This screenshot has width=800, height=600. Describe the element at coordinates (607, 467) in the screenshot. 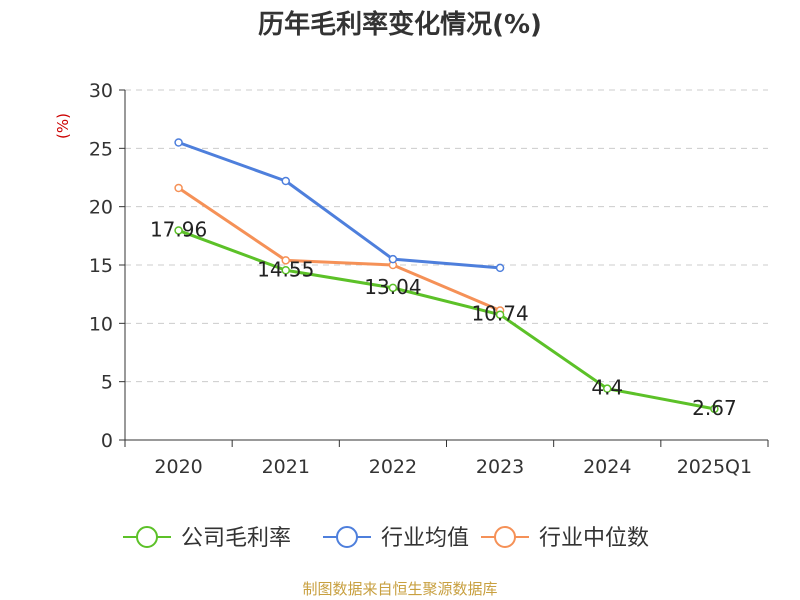

I see `x-tick-label-2024: 2024` at that location.